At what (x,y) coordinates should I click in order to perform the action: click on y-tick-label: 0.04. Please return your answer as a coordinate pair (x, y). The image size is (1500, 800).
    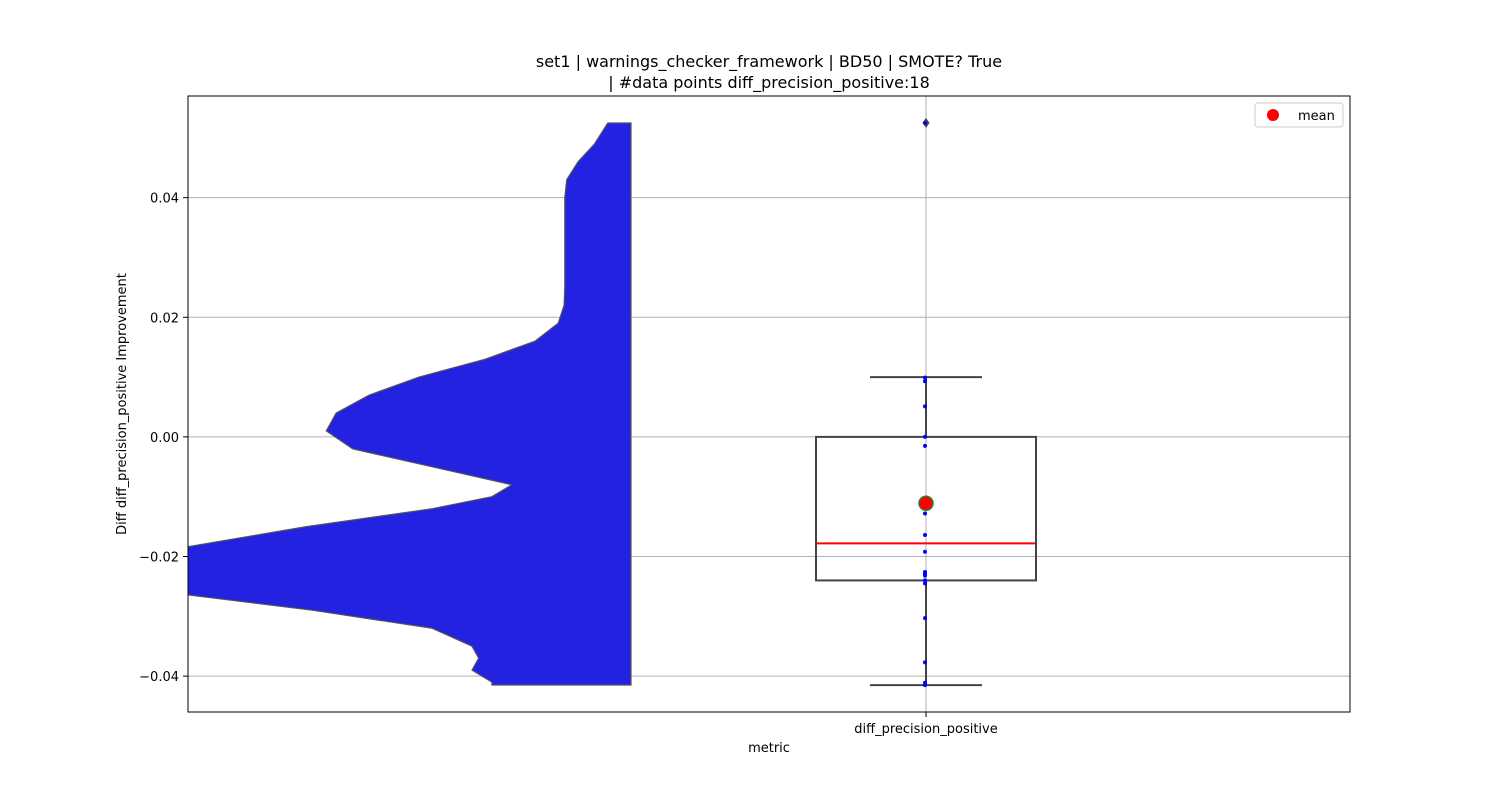
    Looking at the image, I should click on (164, 199).